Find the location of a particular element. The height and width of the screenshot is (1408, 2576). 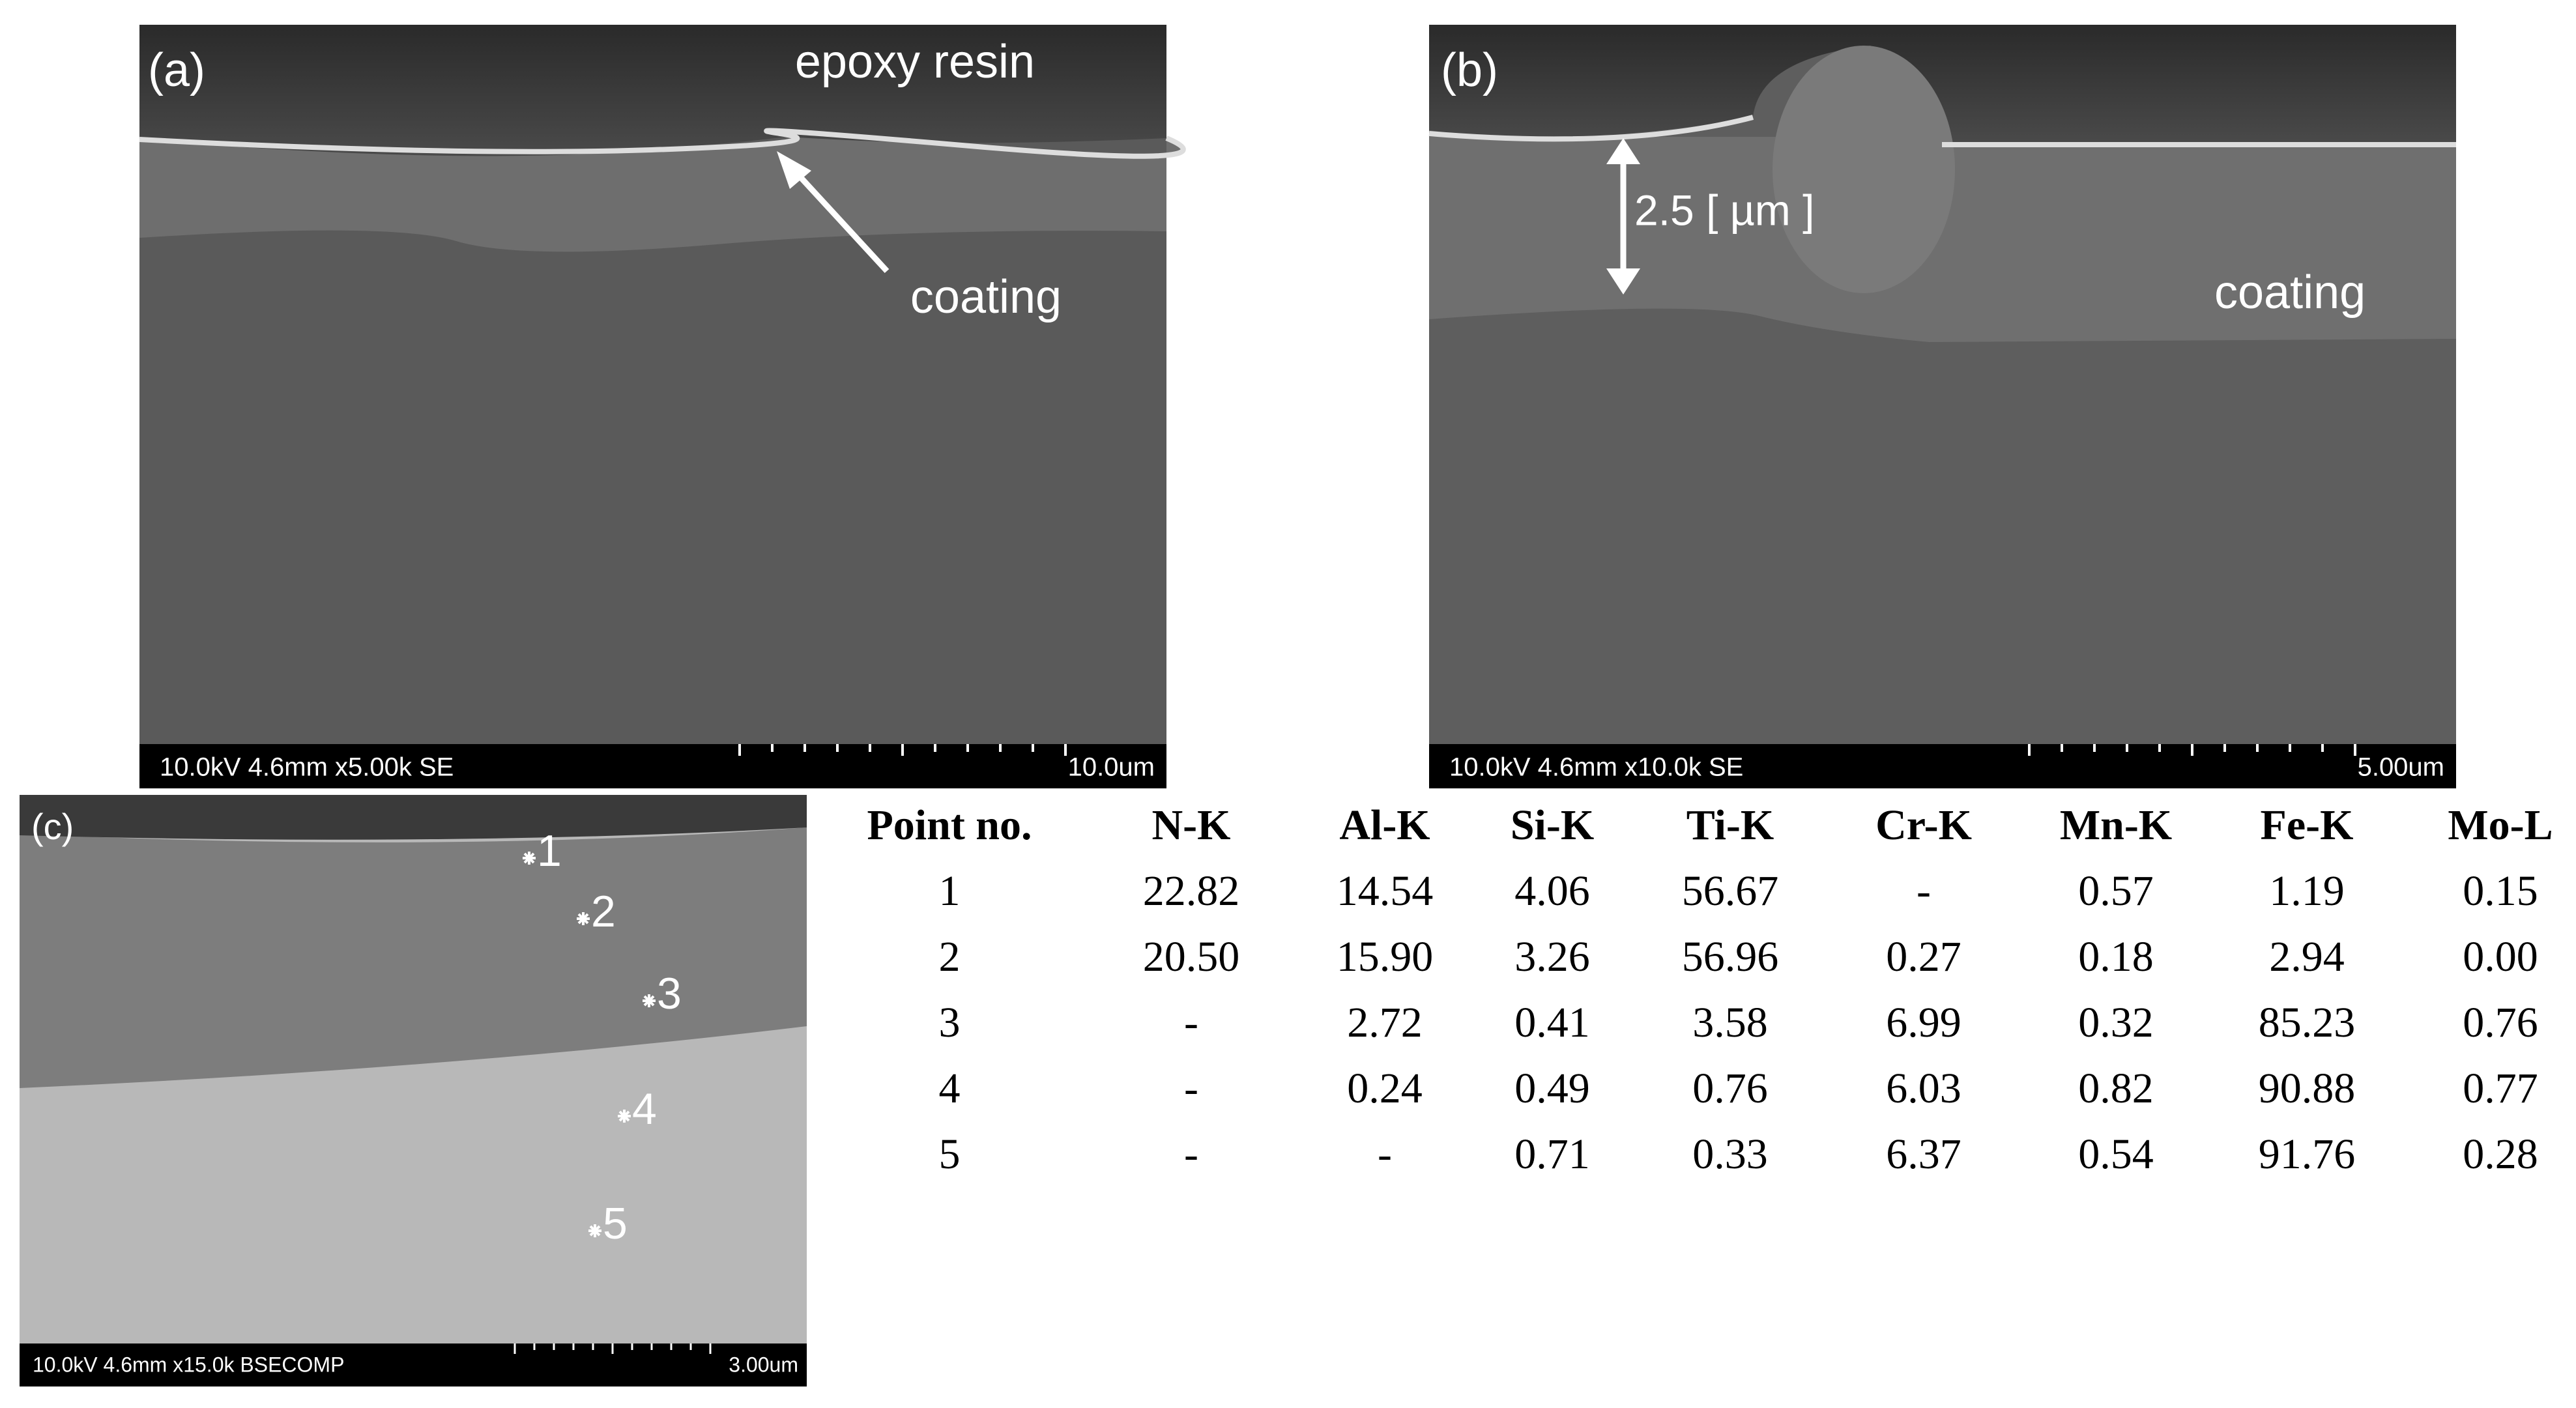

table-cell: 1.19 is located at coordinates (2307, 891).